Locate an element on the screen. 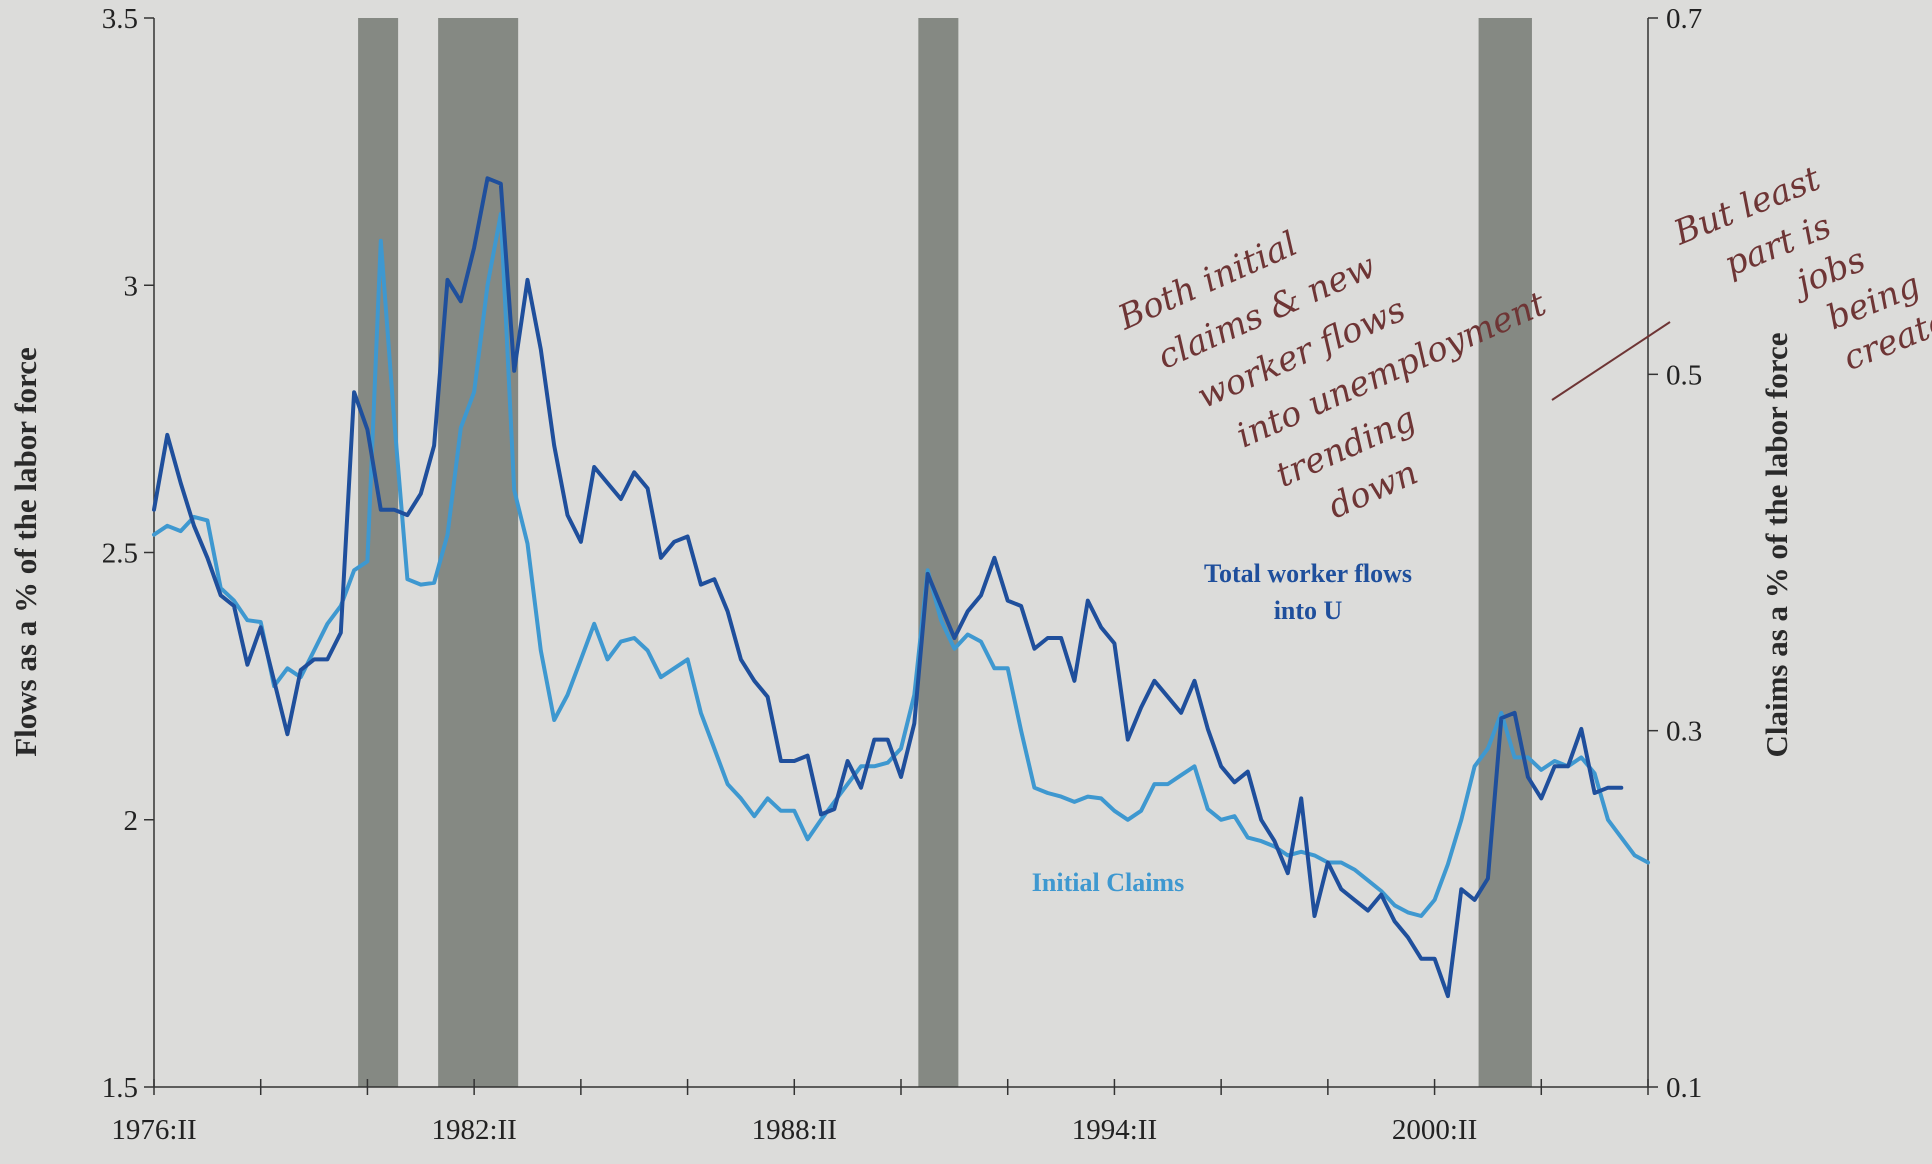 This screenshot has width=1932, height=1164. x-tick-label: 1982:II is located at coordinates (473, 1130).